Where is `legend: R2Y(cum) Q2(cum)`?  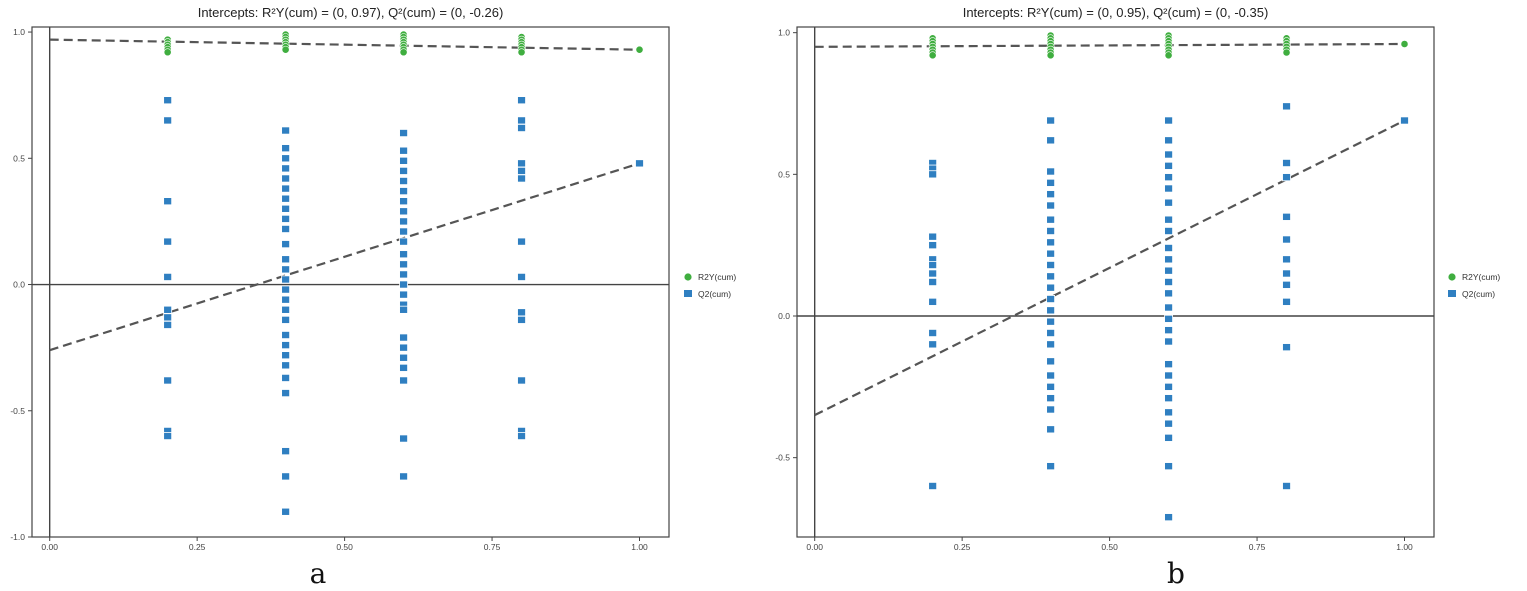 legend: R2Y(cum) Q2(cum) is located at coordinates (710, 285).